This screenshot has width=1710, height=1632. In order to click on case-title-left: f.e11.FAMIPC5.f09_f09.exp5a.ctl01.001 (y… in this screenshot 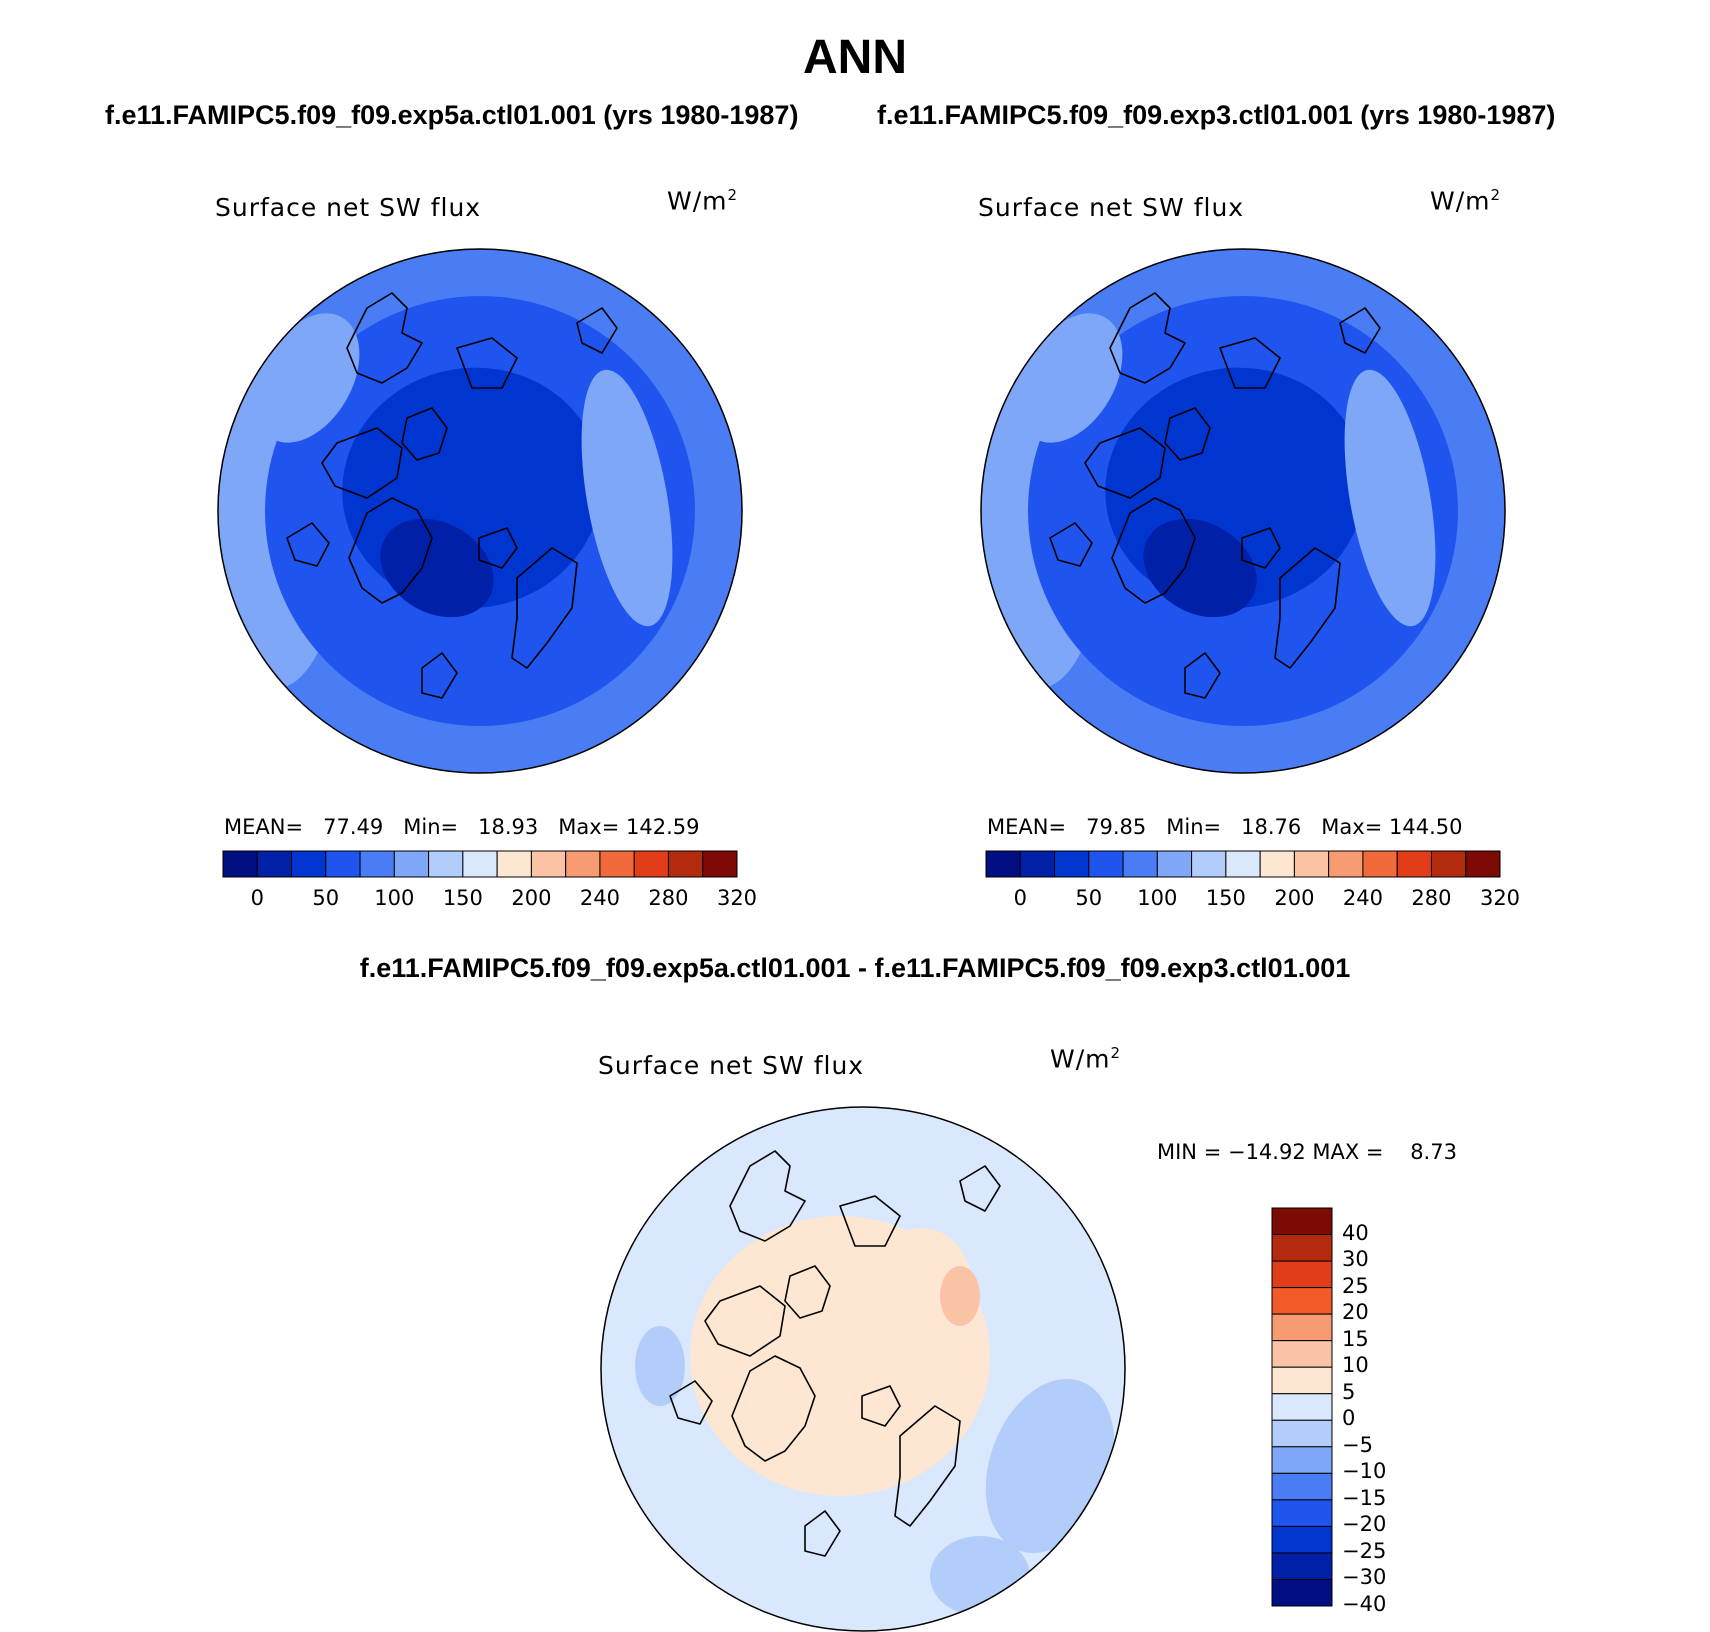, I will do `click(452, 115)`.